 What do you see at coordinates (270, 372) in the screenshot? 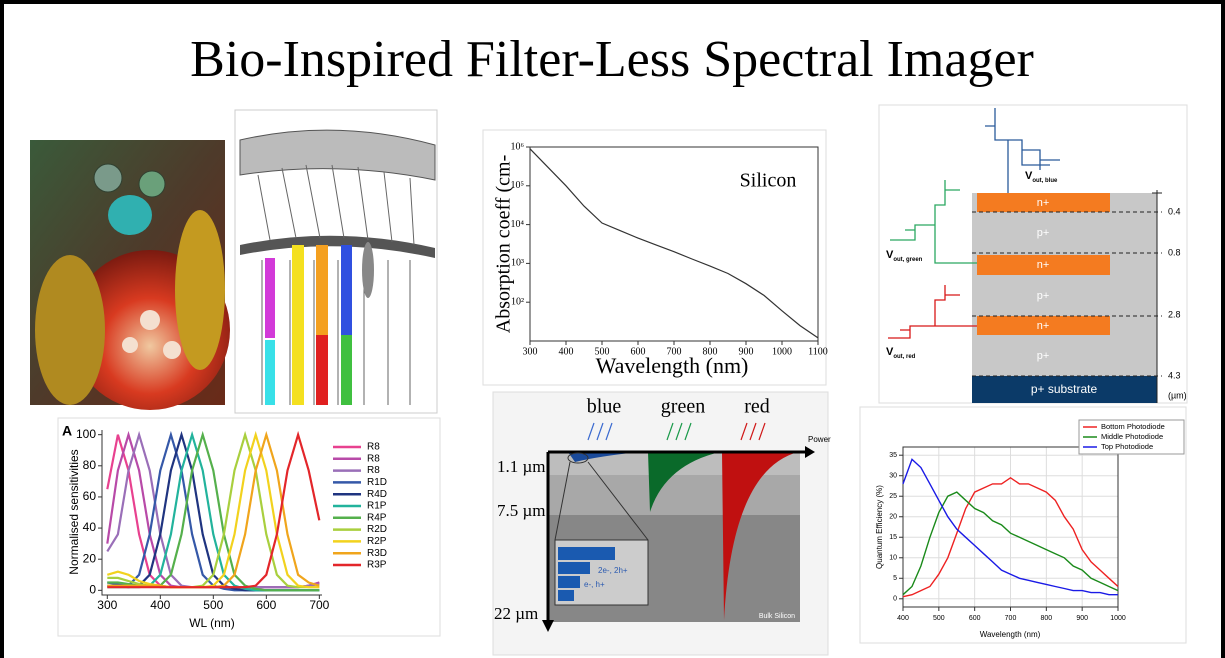
I see `rhabdom-cyan` at bounding box center [270, 372].